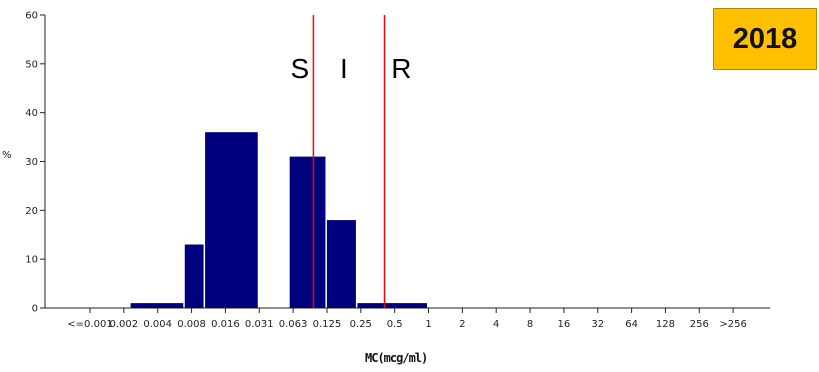 The image size is (819, 372). Describe the element at coordinates (395, 324) in the screenshot. I see `x-tick-label: 0.5` at that location.